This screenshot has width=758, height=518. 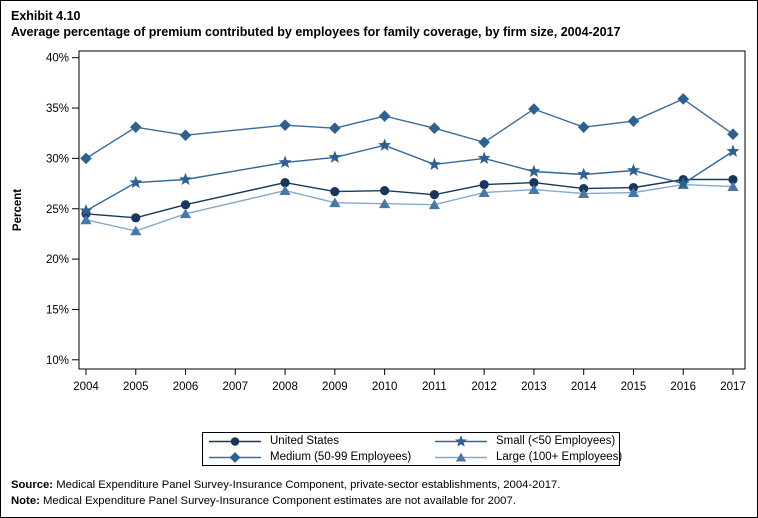 What do you see at coordinates (335, 202) in the screenshot?
I see `marker-large-100-employees-2009` at bounding box center [335, 202].